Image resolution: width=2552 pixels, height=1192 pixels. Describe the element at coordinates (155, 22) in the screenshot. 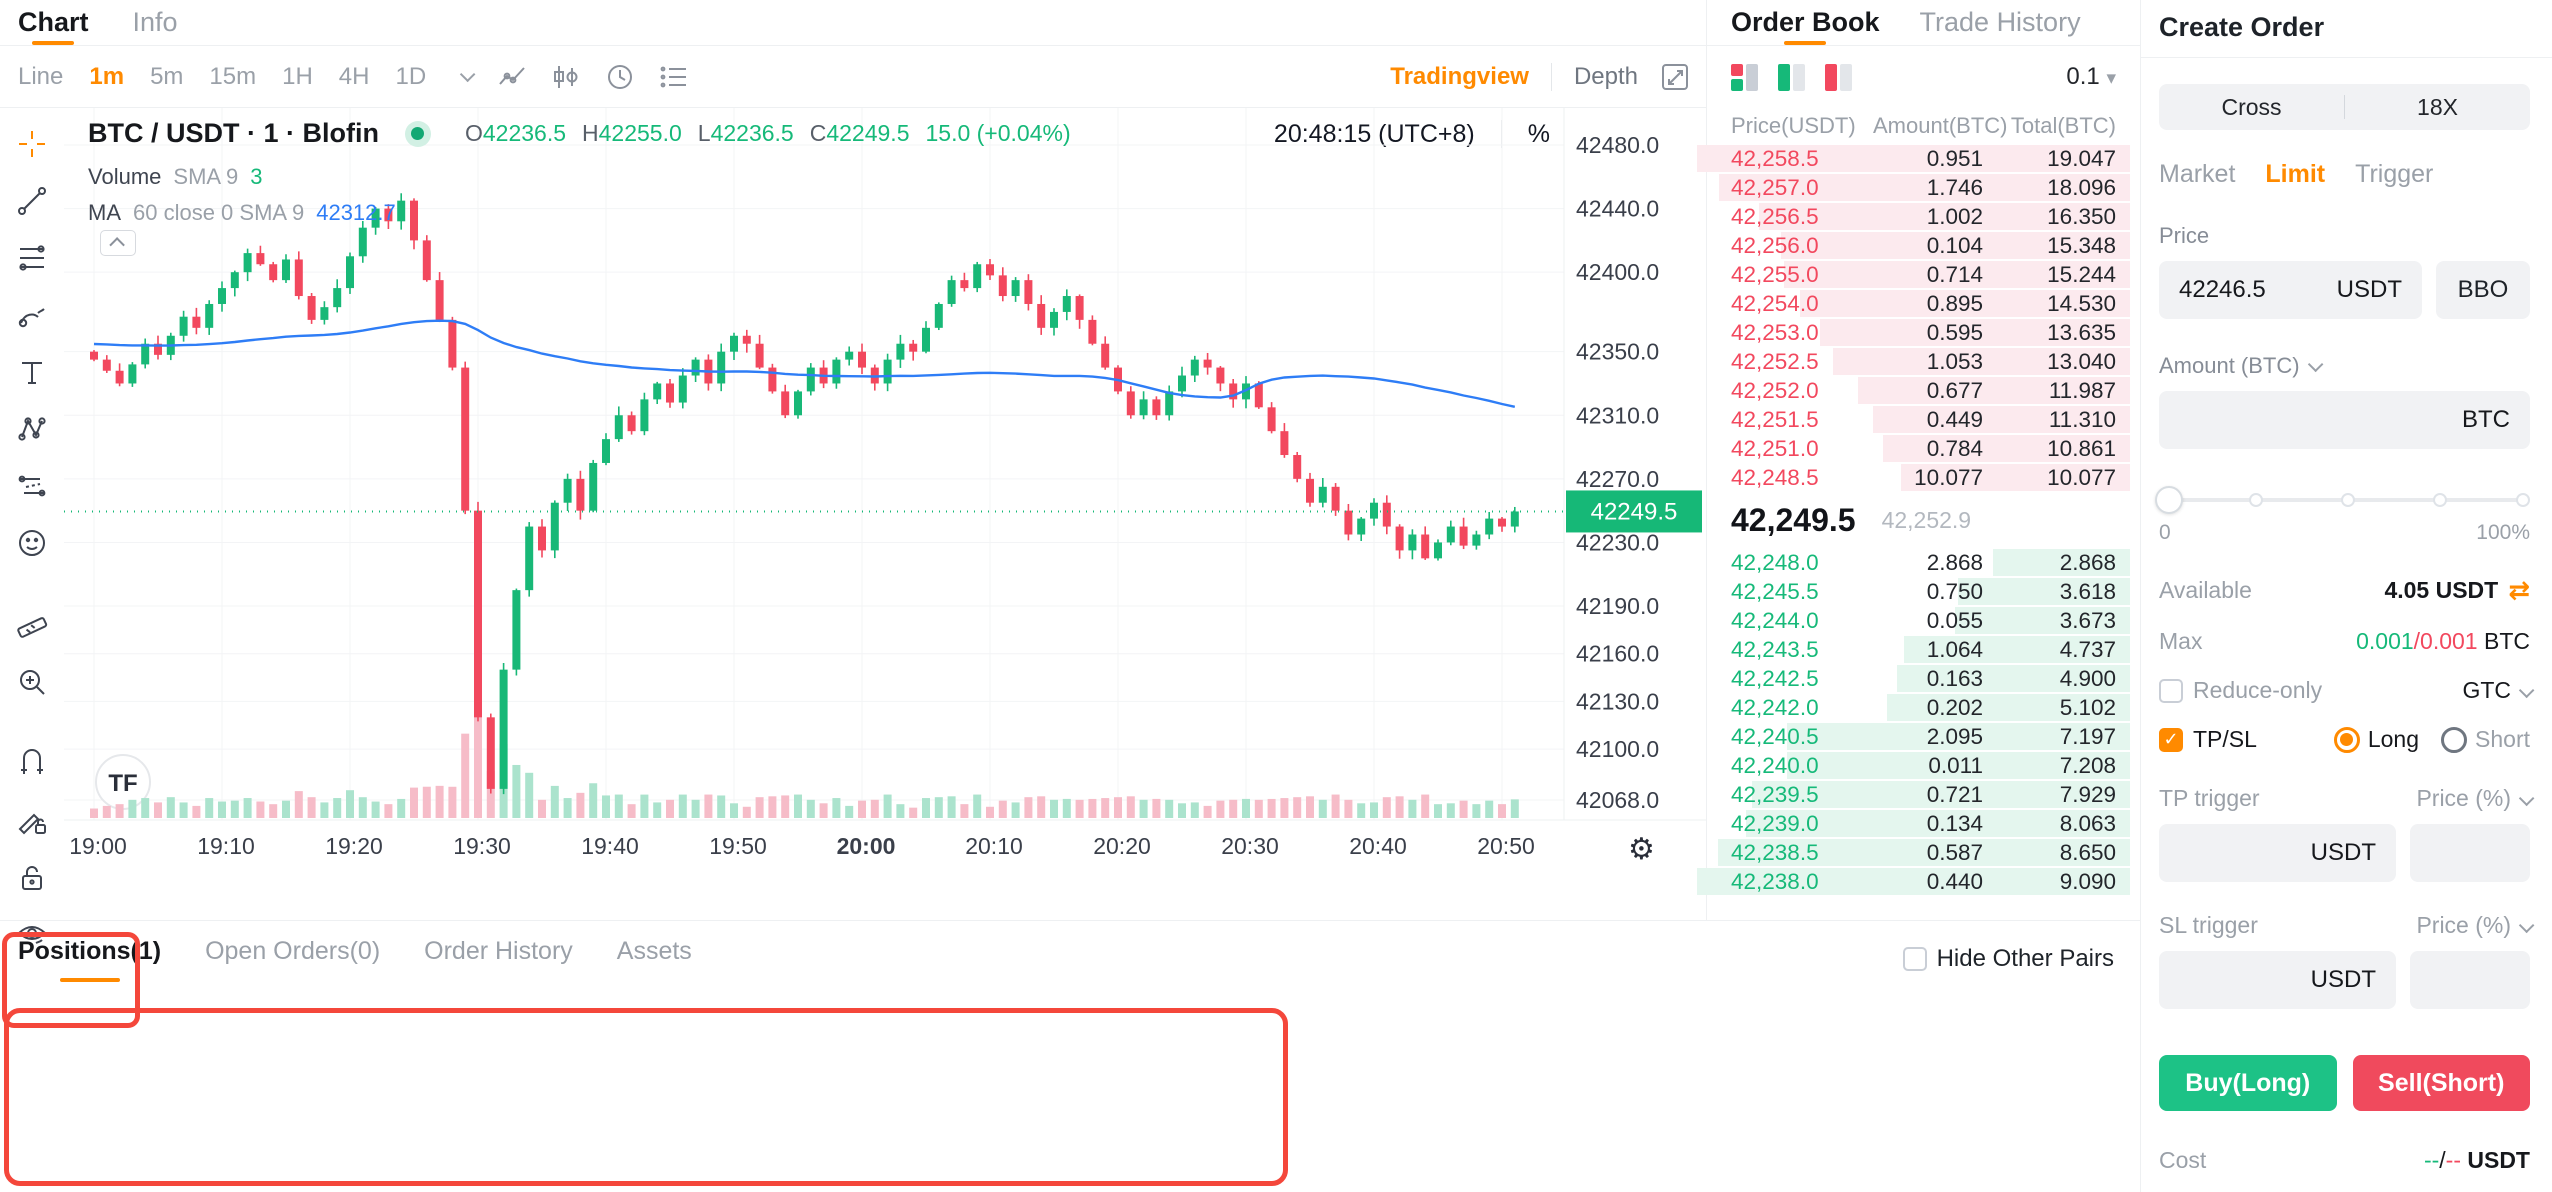

I see `tab-info: Info` at that location.